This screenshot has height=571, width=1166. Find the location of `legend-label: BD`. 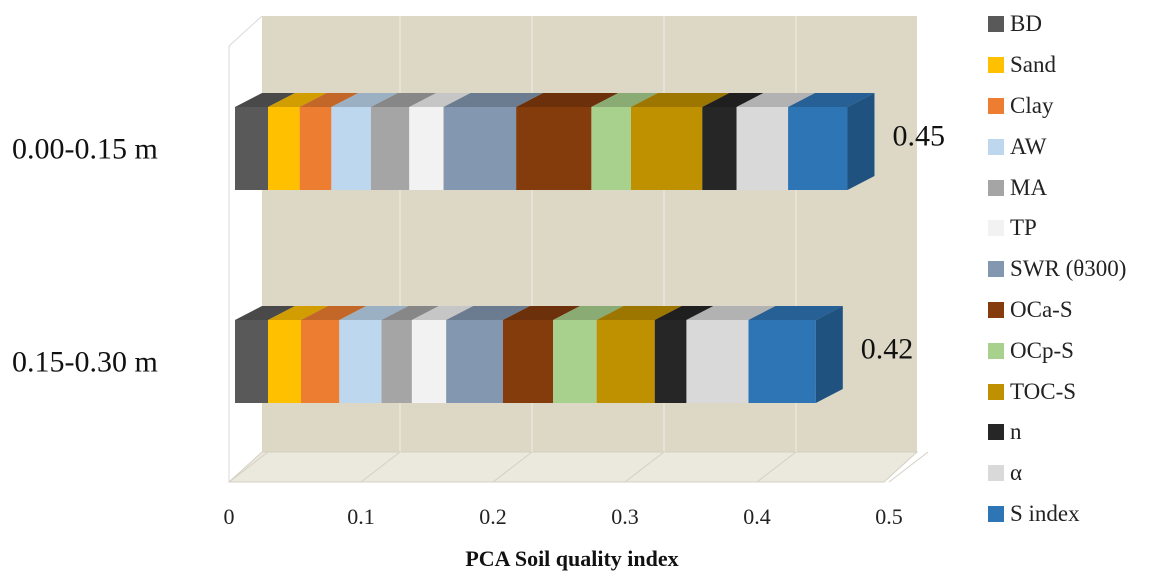

legend-label: BD is located at coordinates (1026, 24).